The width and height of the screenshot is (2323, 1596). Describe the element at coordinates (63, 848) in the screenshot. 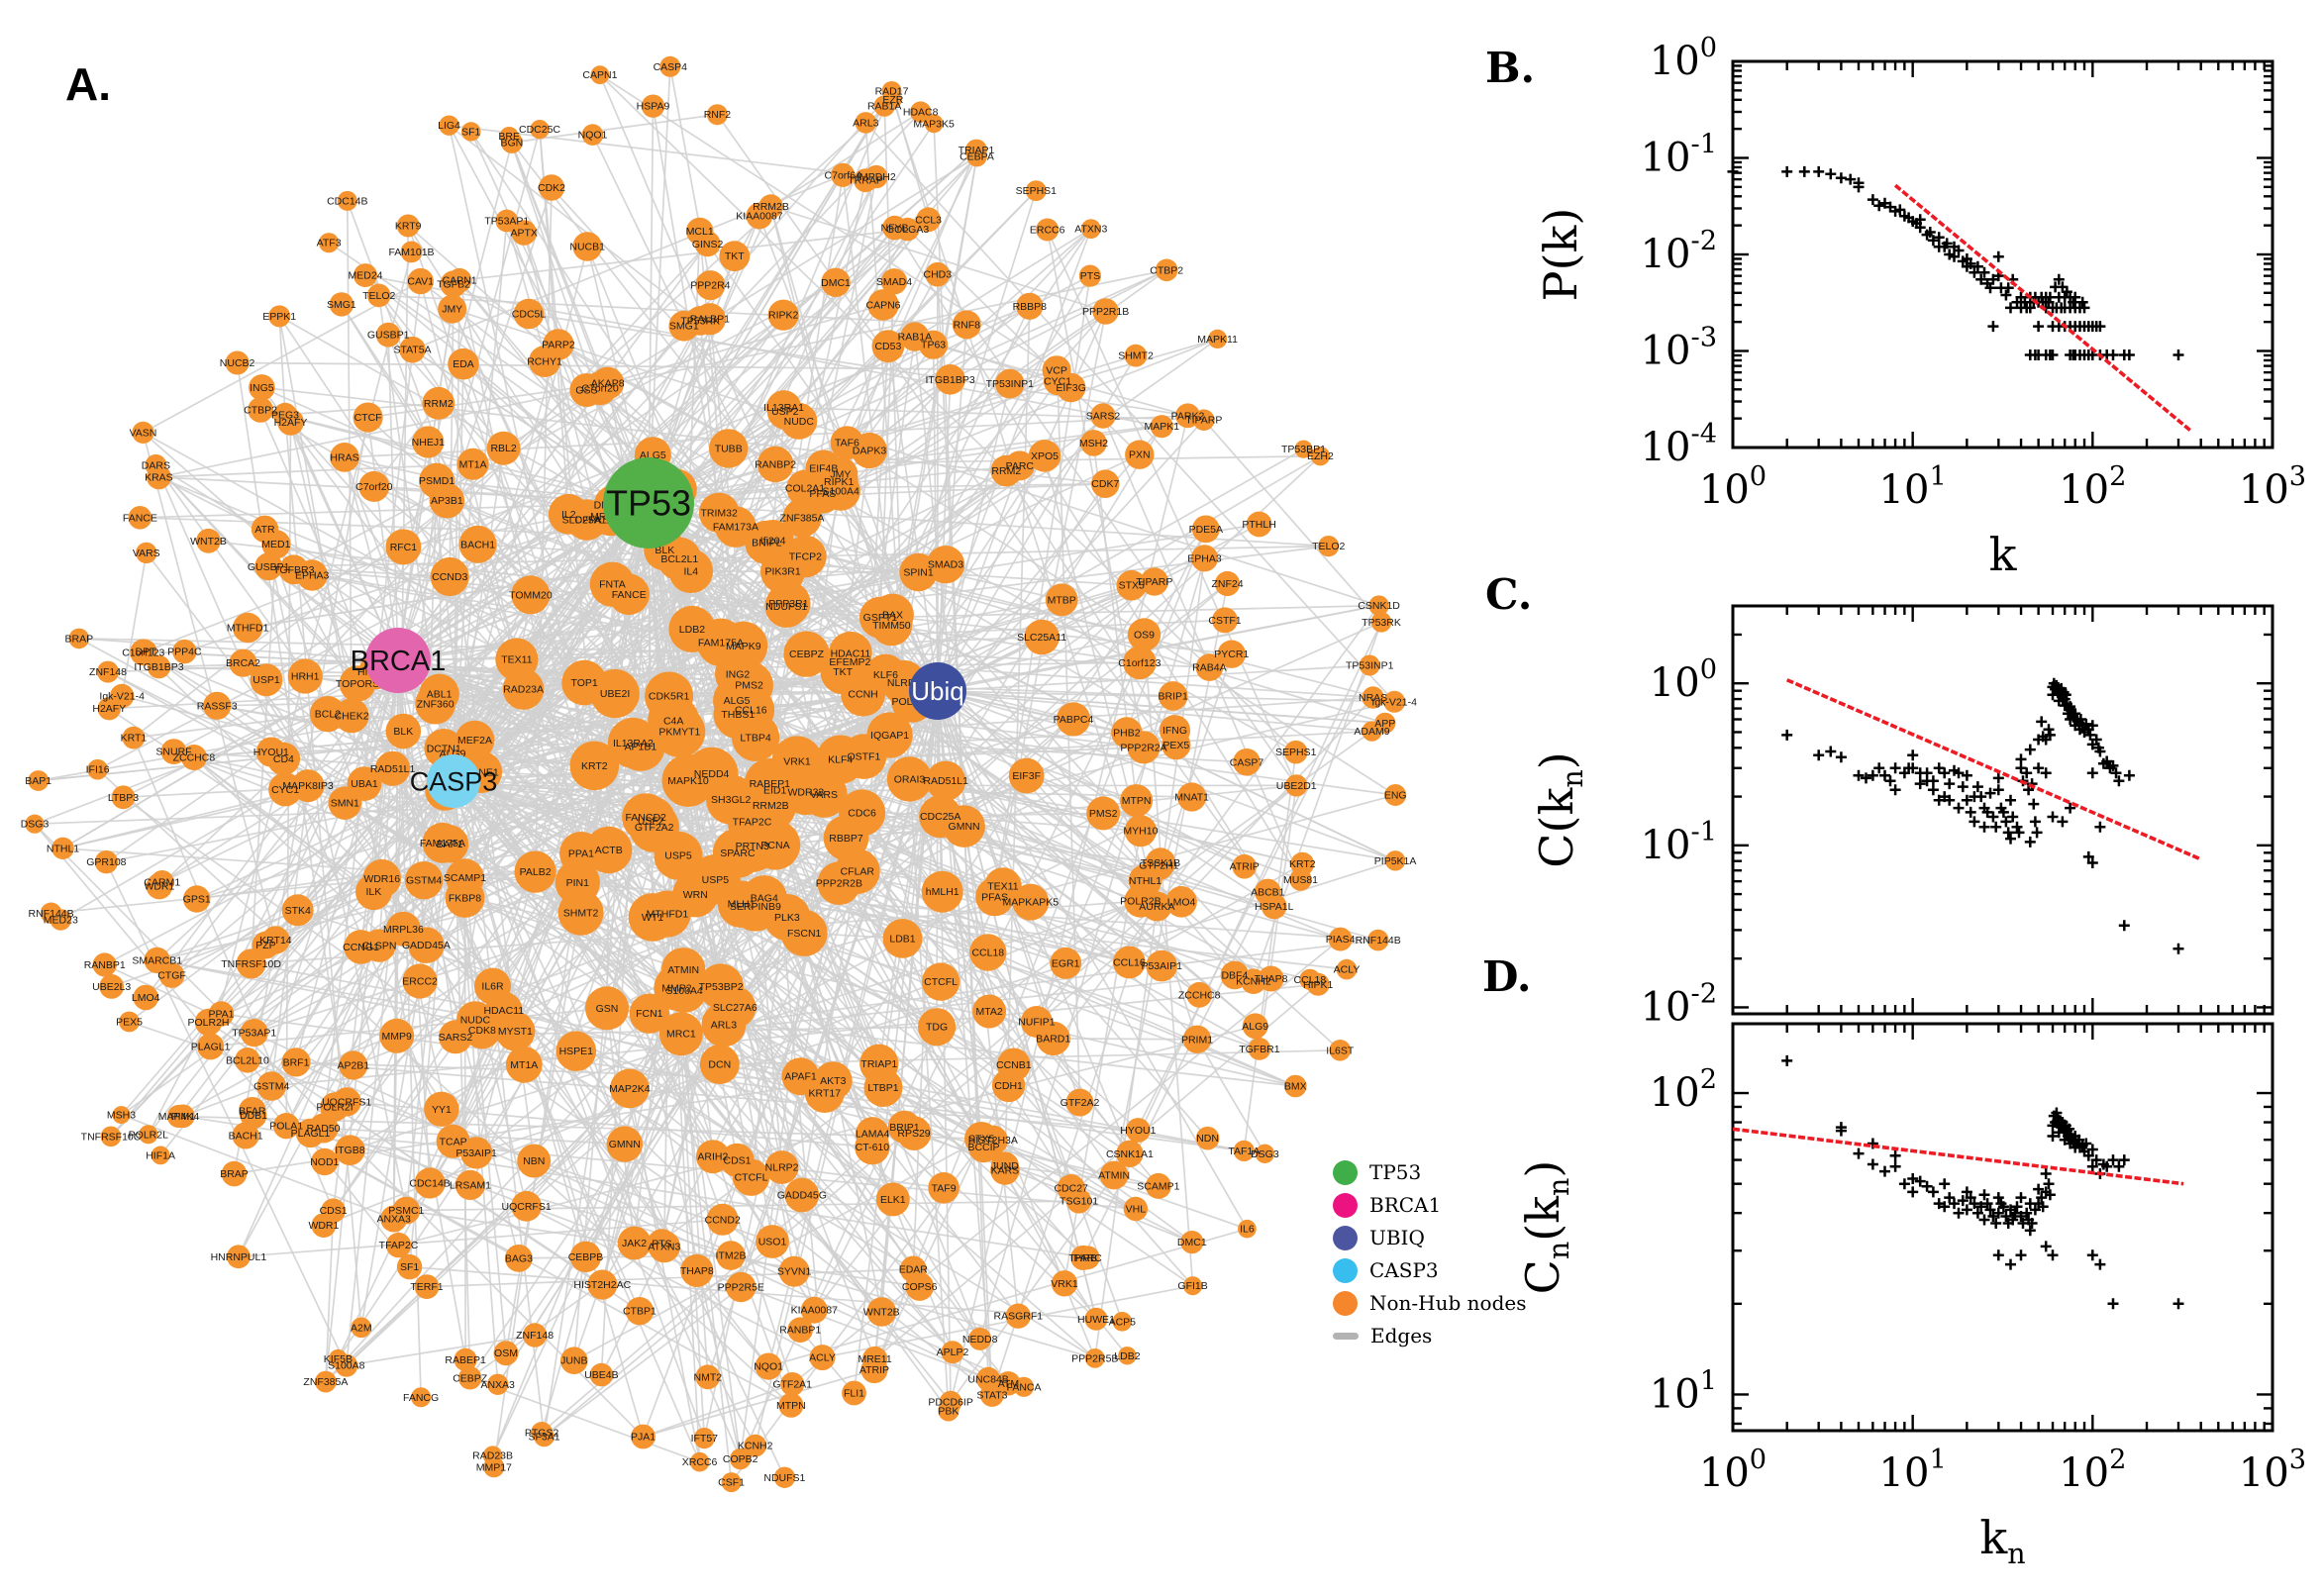

I see `network-node-label: NTHL1` at that location.